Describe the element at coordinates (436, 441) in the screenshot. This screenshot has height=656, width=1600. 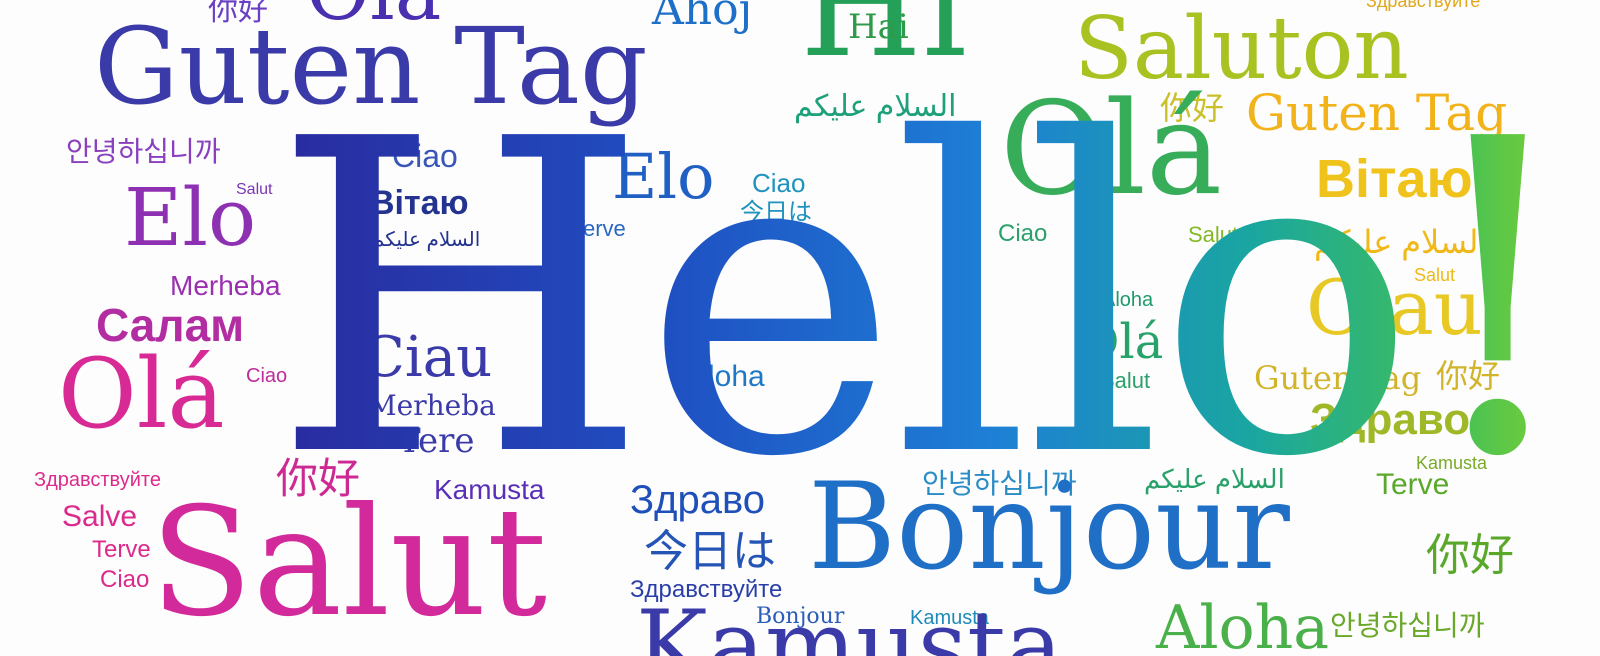
I see `cloud-word: Tere` at that location.